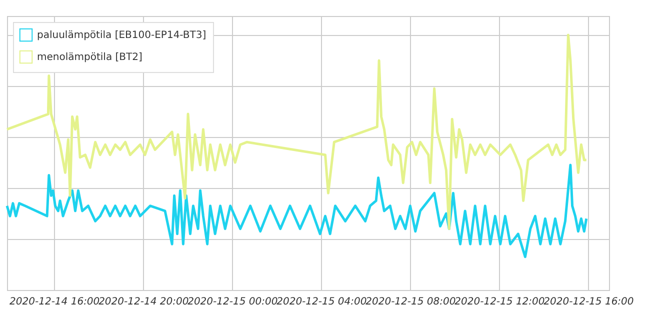 Image resolution: width=650 pixels, height=317 pixels. What do you see at coordinates (411, 302) in the screenshot?
I see `x-tick-label: 2020-12-15 08:00` at bounding box center [411, 302].